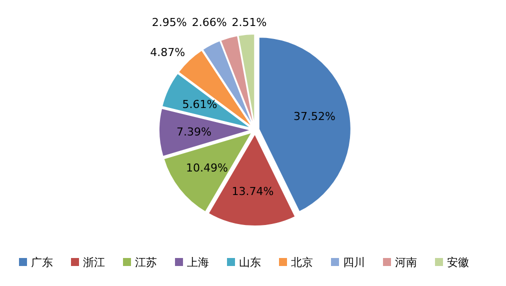 This screenshot has width=506, height=286. I want to click on data-label: 2.51%, so click(249, 22).